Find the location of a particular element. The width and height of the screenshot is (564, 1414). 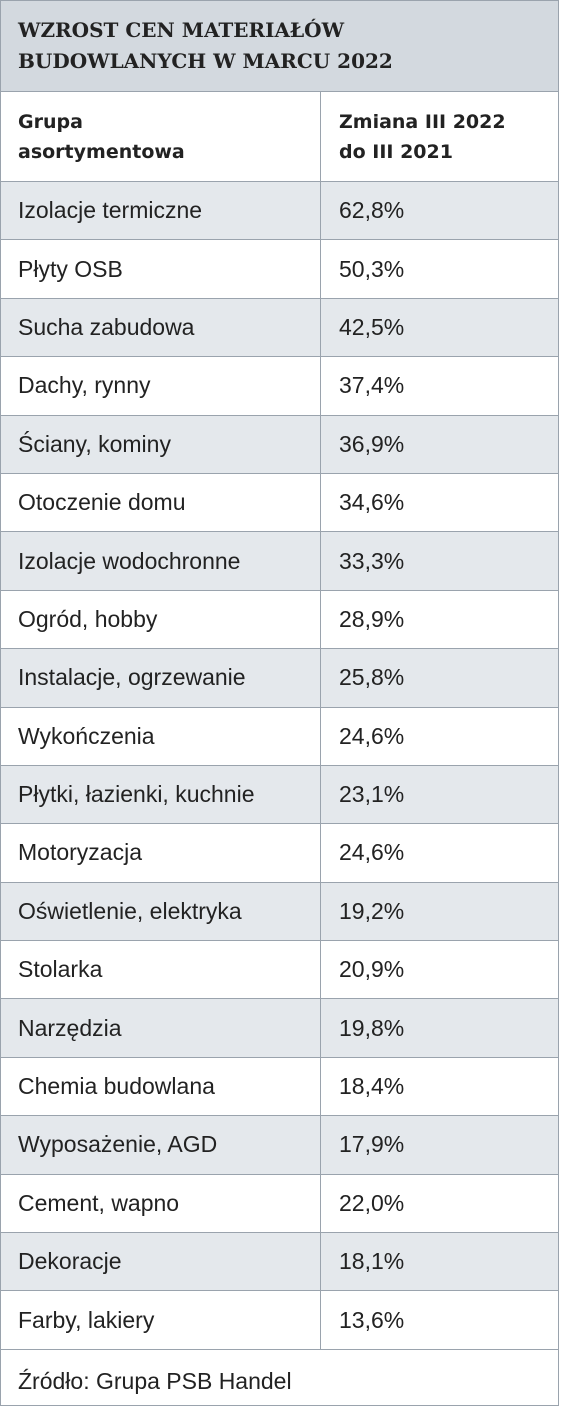

cell-change: 34,6% is located at coordinates (372, 502).